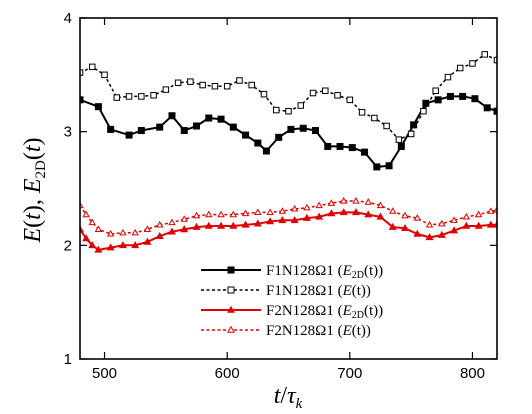 The image size is (532, 414). Describe the element at coordinates (318, 331) in the screenshot. I see `legend-label: F2N128Ω1 (E(t))` at that location.